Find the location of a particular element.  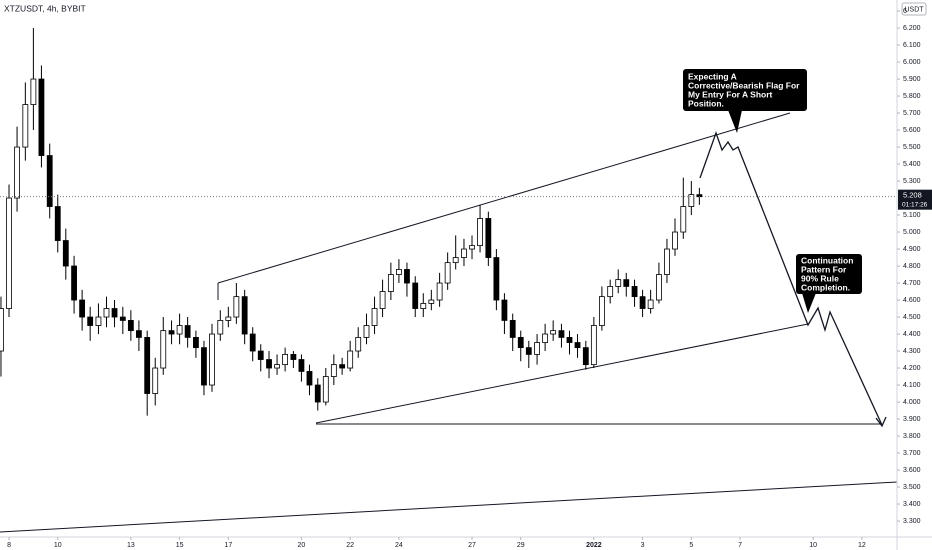

annotation-line: Expecting A is located at coordinates (712, 76).